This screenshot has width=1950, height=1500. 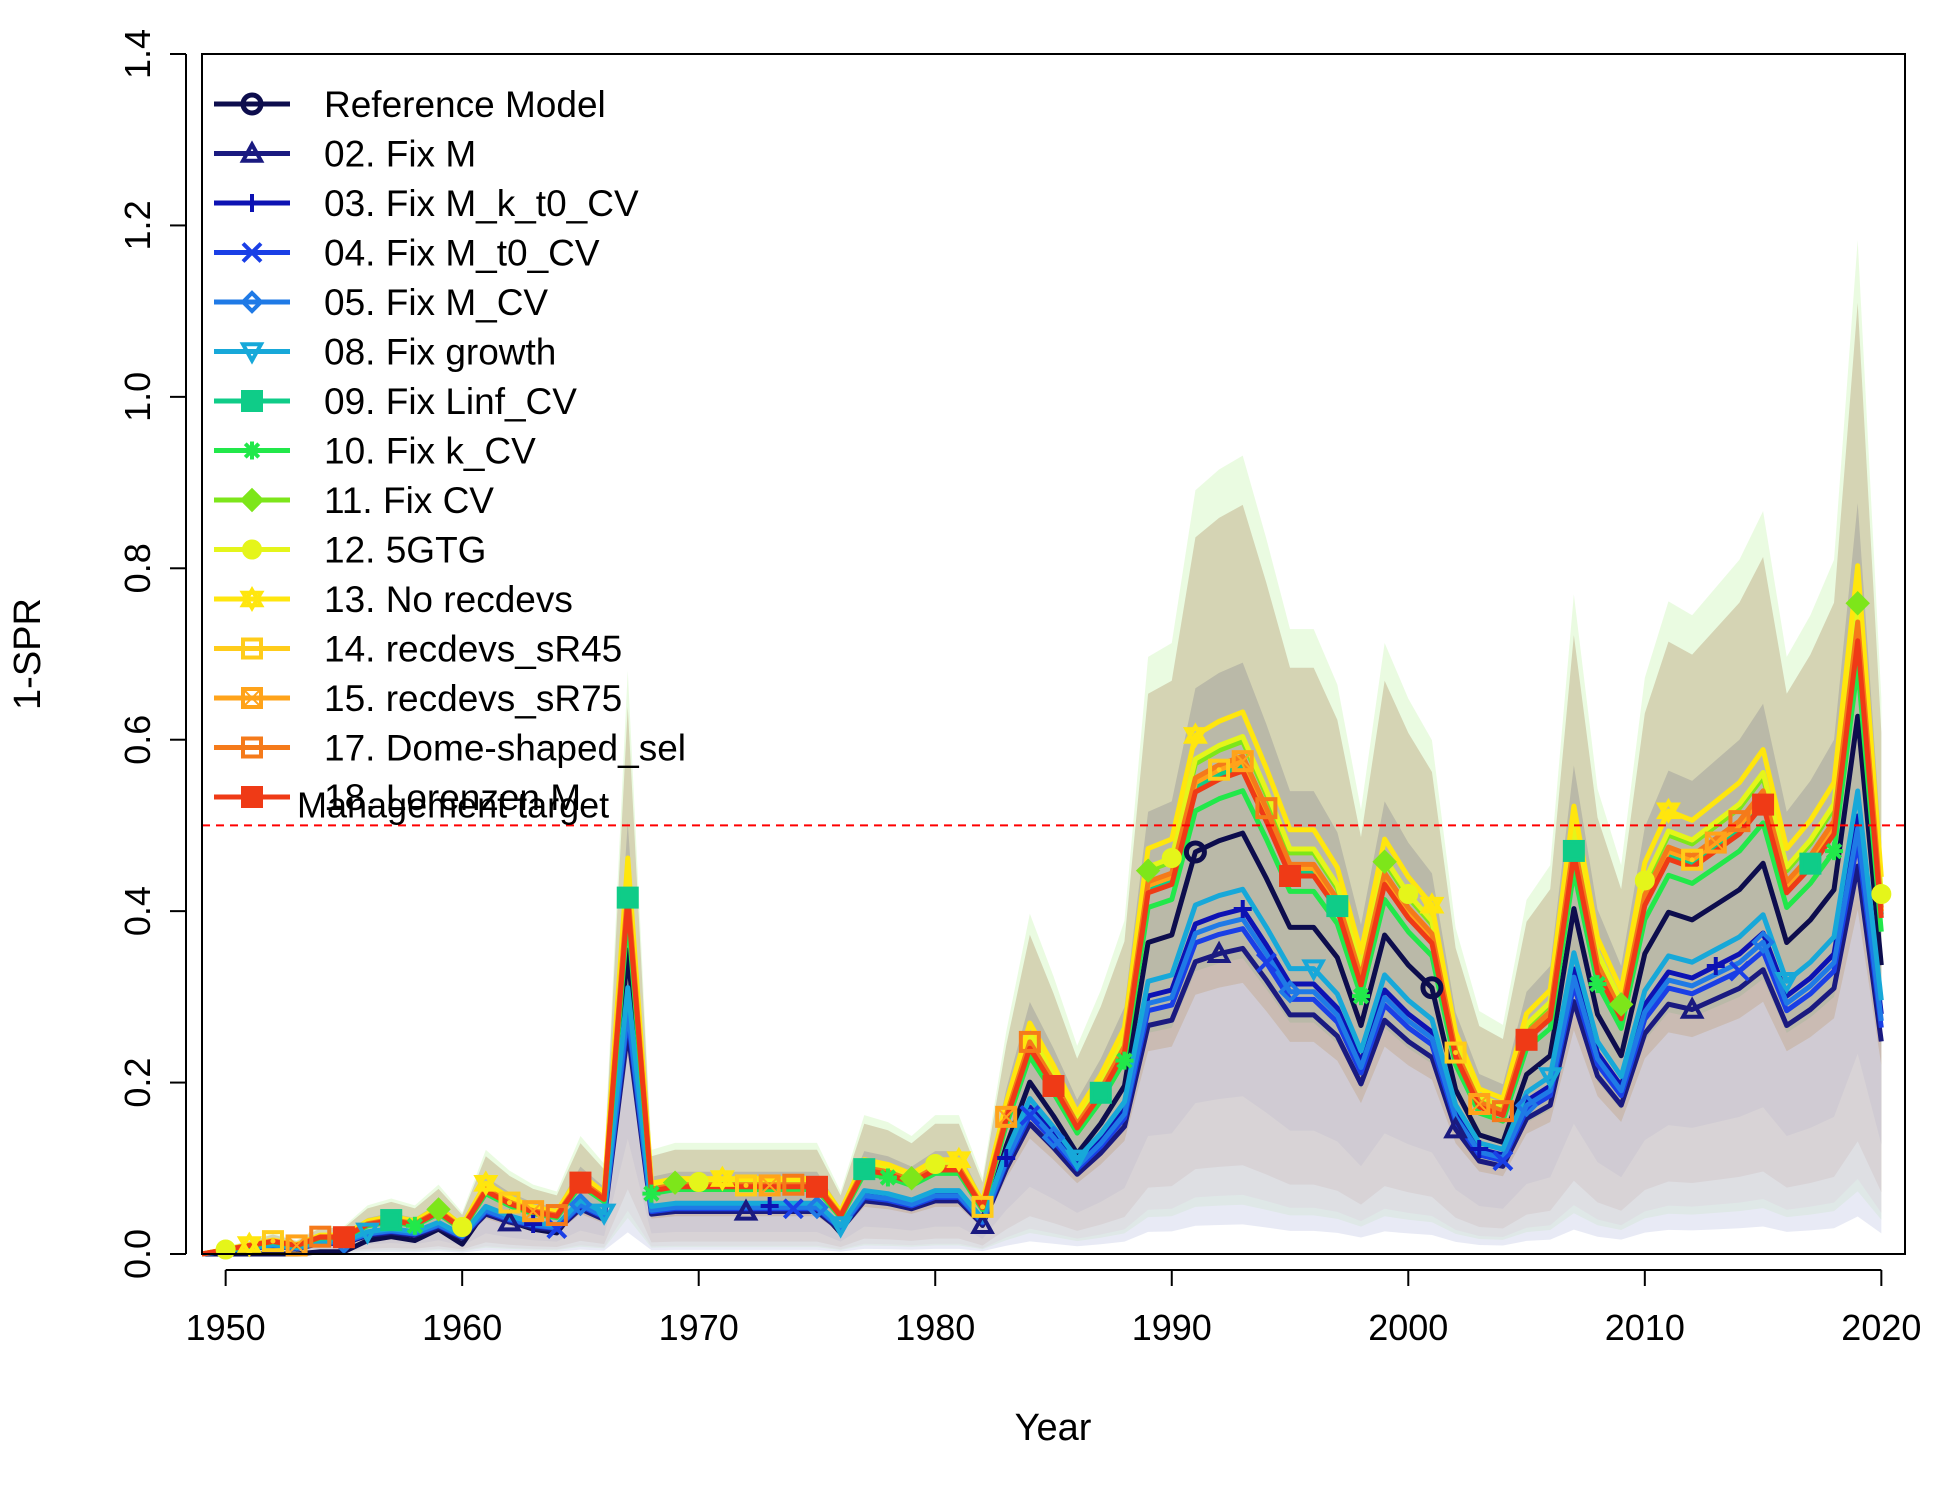 I want to click on series-10-point-2011, so click(x=1668, y=810).